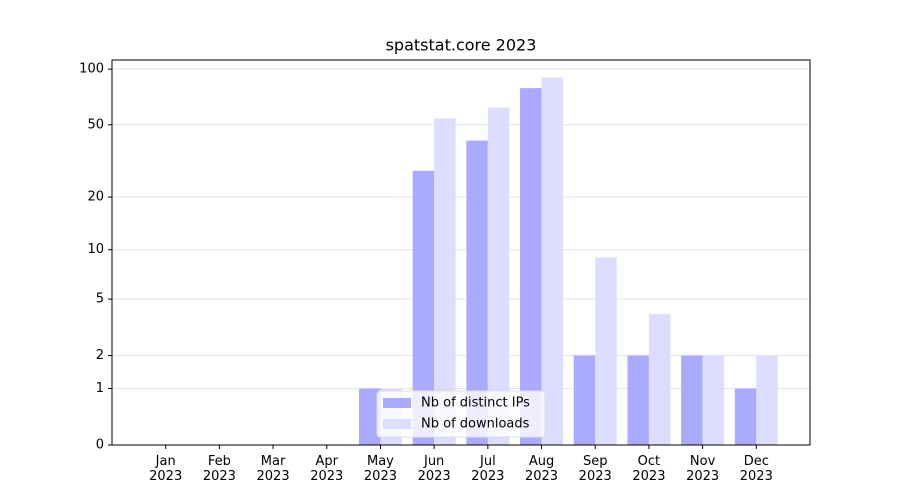 The height and width of the screenshot is (500, 900). What do you see at coordinates (166, 469) in the screenshot?
I see `x-tick-label: Jan 2023` at bounding box center [166, 469].